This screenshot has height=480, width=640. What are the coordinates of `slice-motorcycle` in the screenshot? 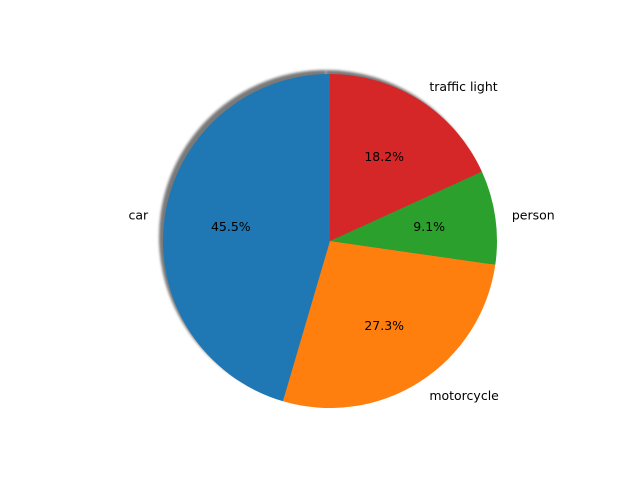 It's located at (389, 324).